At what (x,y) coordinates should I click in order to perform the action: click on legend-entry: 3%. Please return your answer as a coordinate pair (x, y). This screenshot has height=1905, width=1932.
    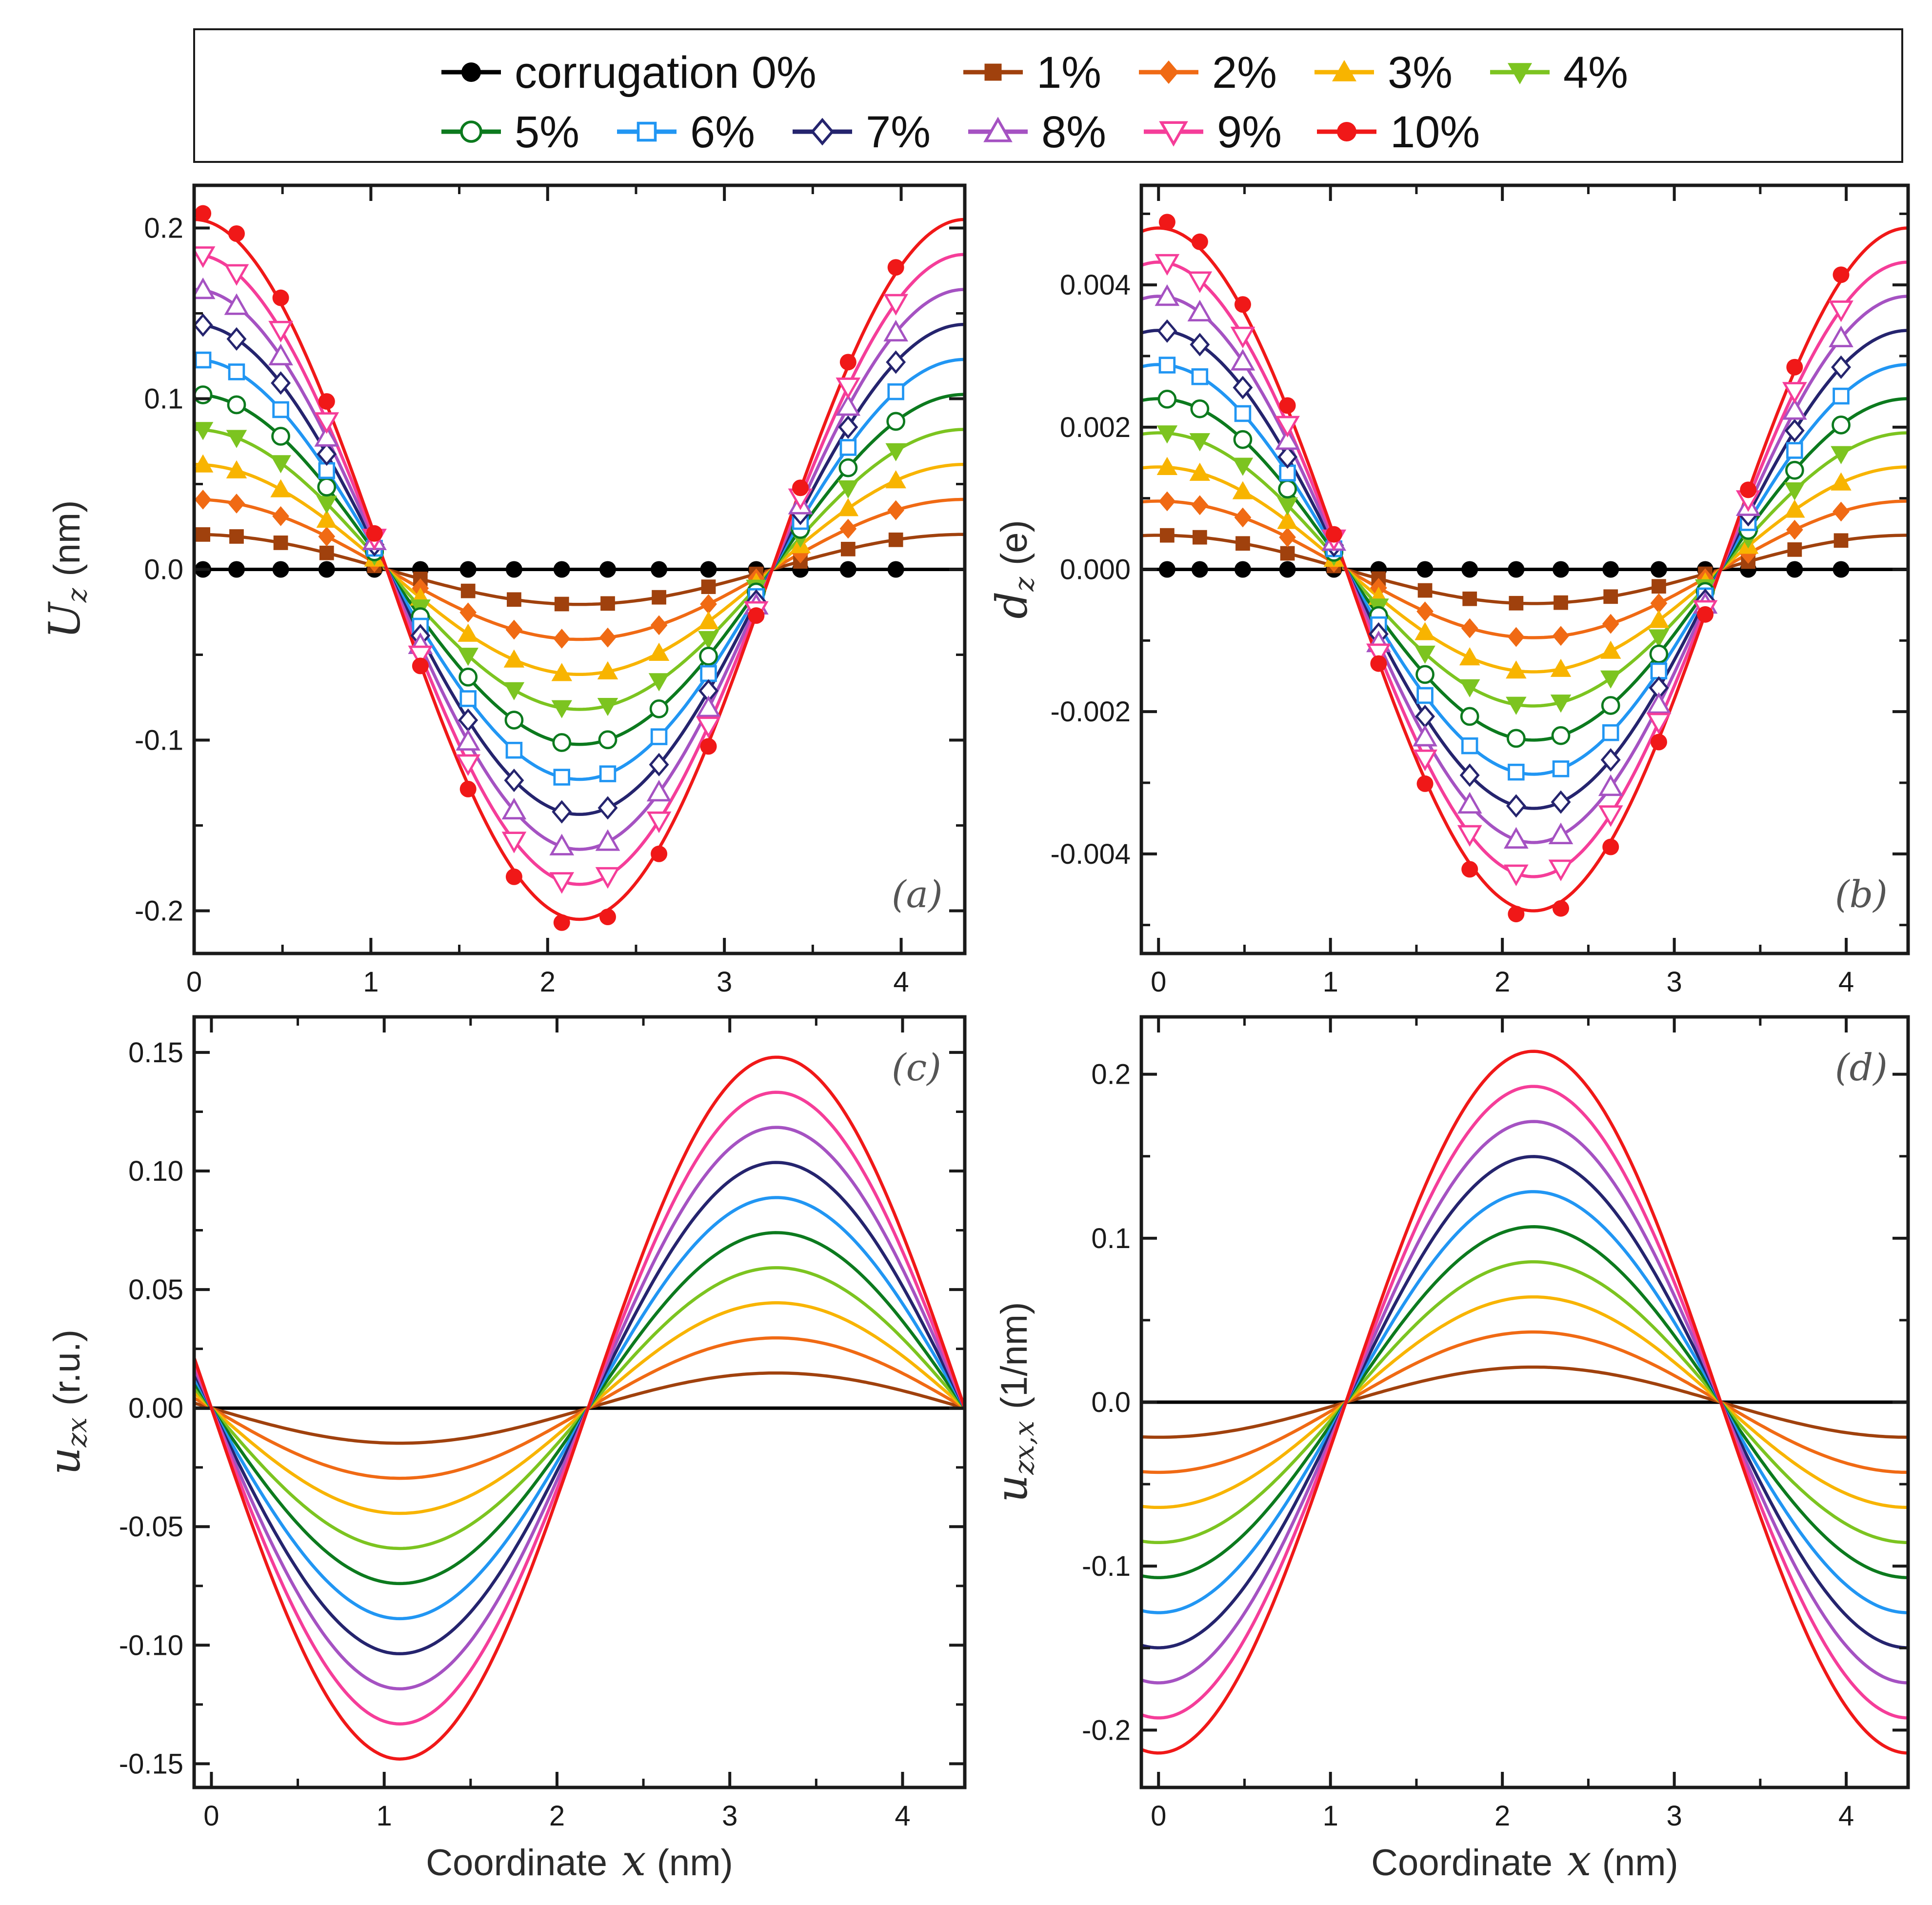
    Looking at the image, I should click on (1384, 73).